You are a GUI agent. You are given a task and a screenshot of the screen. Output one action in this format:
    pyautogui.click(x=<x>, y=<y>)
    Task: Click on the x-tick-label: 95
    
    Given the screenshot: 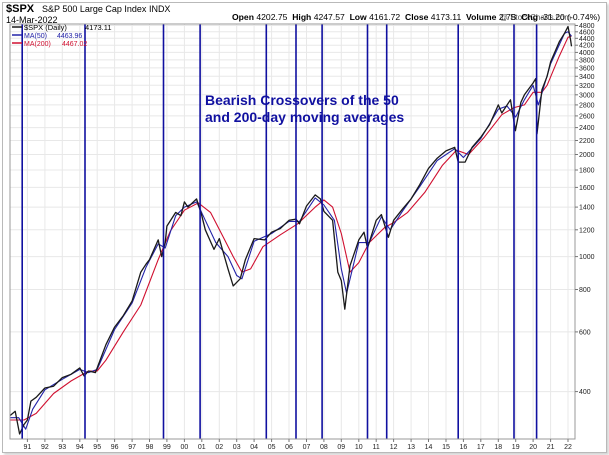 What is the action you would take?
    pyautogui.click(x=97, y=447)
    